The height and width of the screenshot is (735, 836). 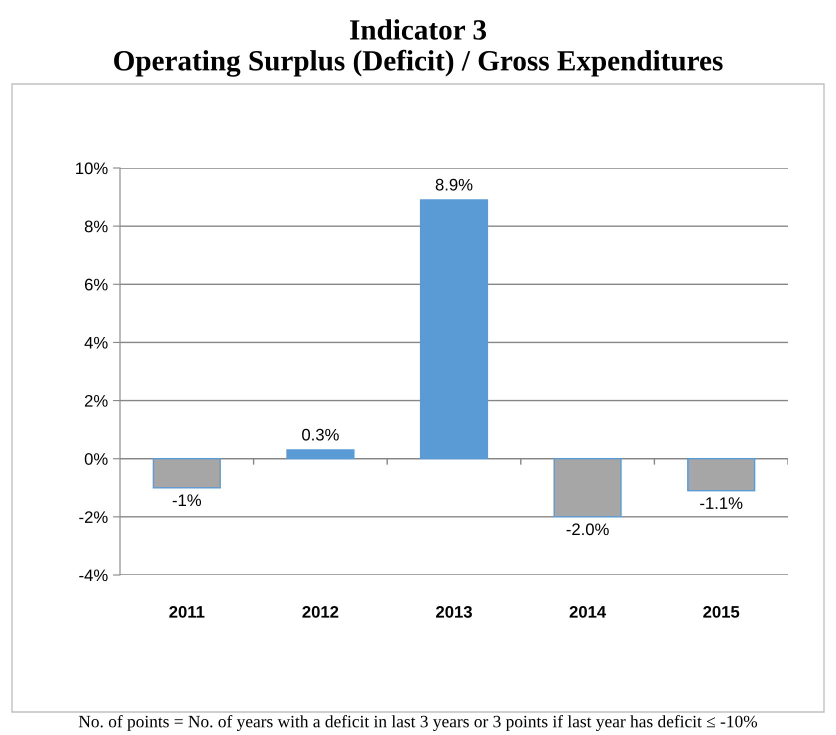 I want to click on y-tick-label: -4%, so click(x=93, y=575).